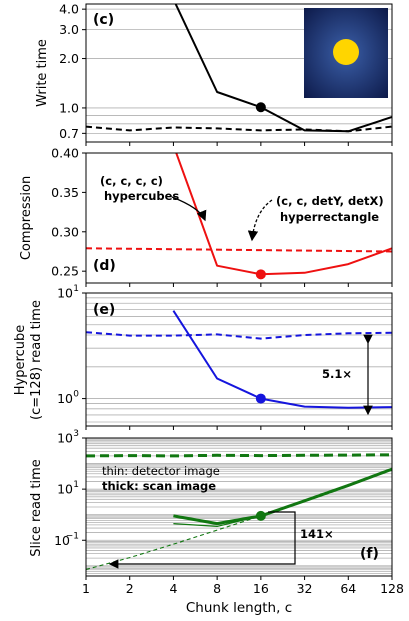 The image size is (409, 621). I want to click on annotation-hyperrectangle-line2: hyperrectangle, so click(329, 217).